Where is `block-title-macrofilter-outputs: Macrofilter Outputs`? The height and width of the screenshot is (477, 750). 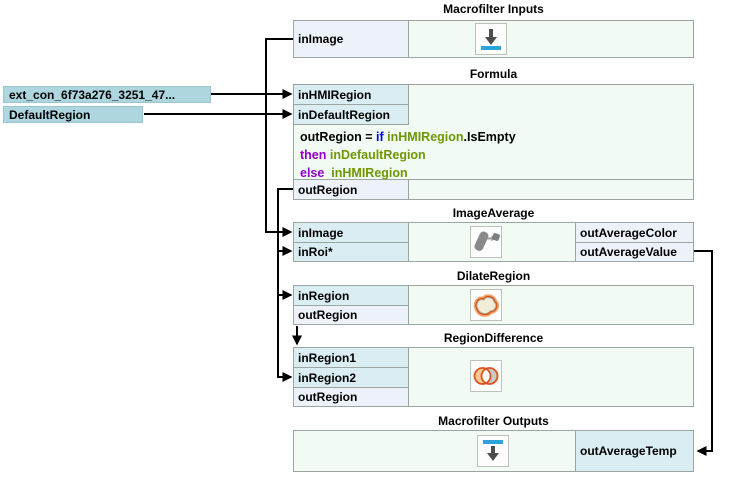
block-title-macrofilter-outputs: Macrofilter Outputs is located at coordinates (493, 421).